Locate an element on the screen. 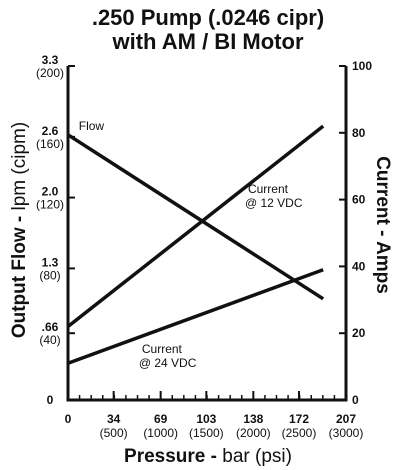  x-tick-label-psi: (1000) is located at coordinates (160, 433).